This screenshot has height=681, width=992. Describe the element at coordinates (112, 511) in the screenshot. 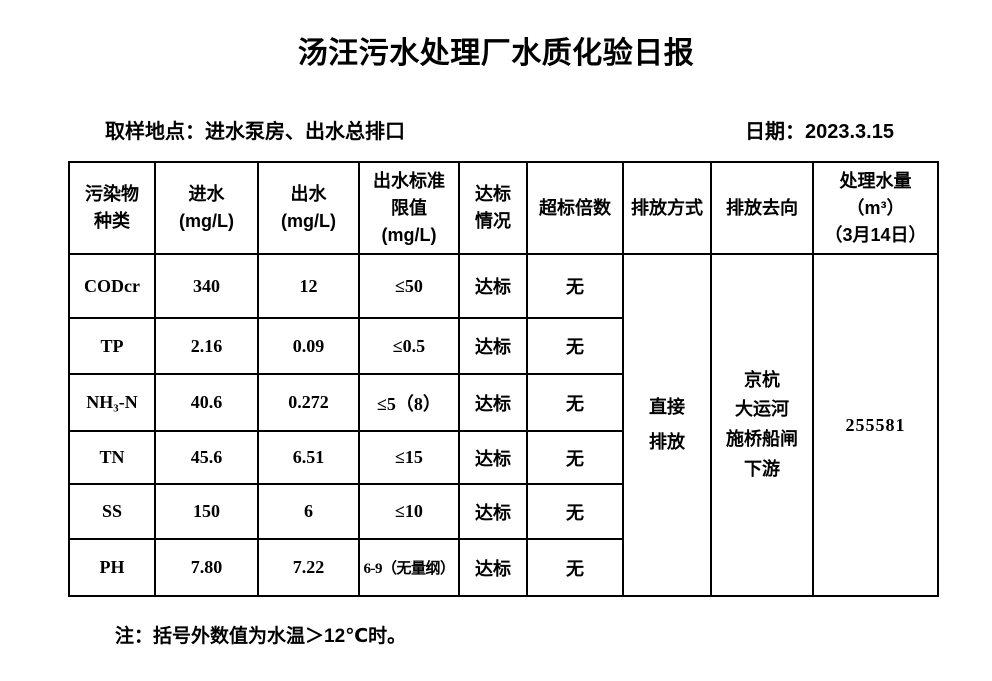

I see `cell-pollutant: SS` at that location.